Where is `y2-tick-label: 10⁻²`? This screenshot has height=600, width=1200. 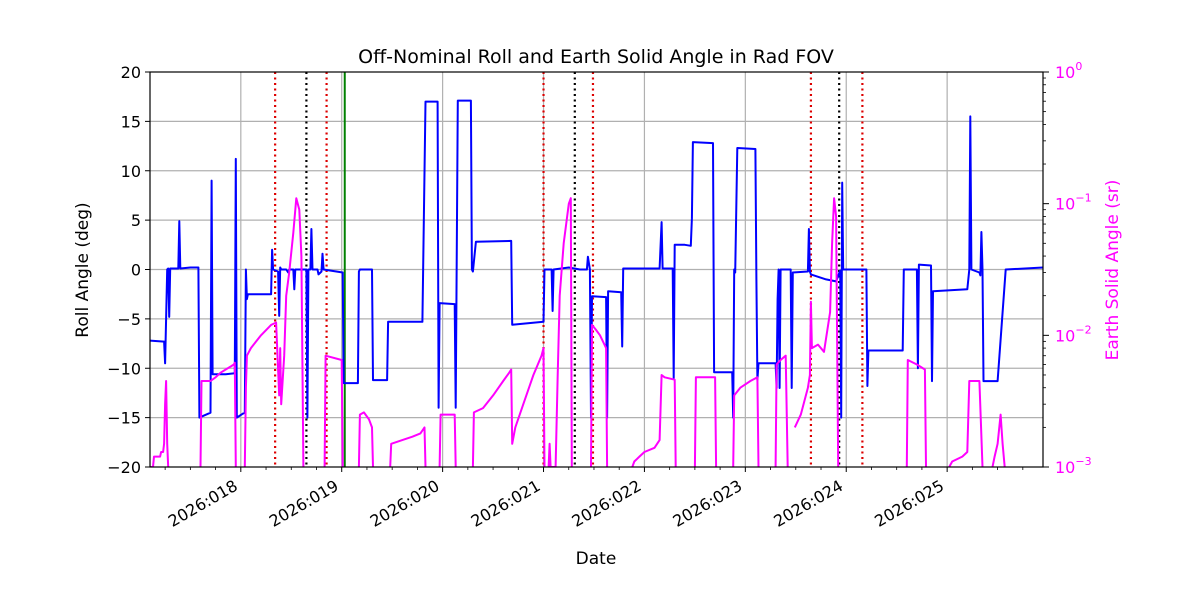 y2-tick-label: 10⁻² is located at coordinates (1073, 334).